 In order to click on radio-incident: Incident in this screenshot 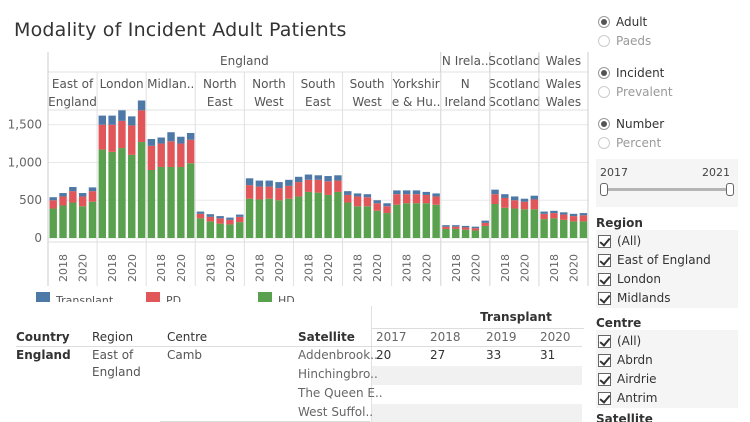, I will do `click(635, 72)`.